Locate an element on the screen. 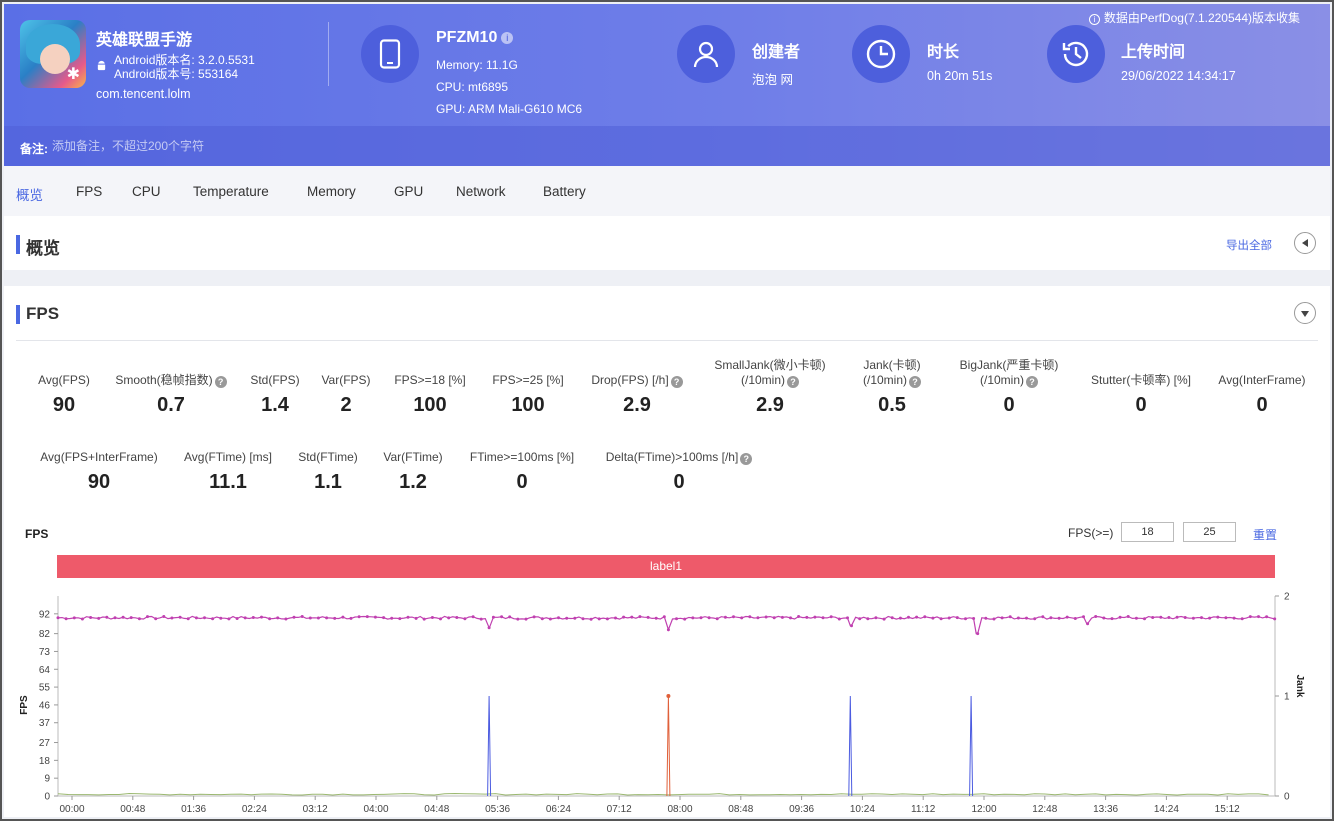 The height and width of the screenshot is (821, 1334). metric-fps-ge-18: FPS>=18 [%] 100 is located at coordinates (430, 394).